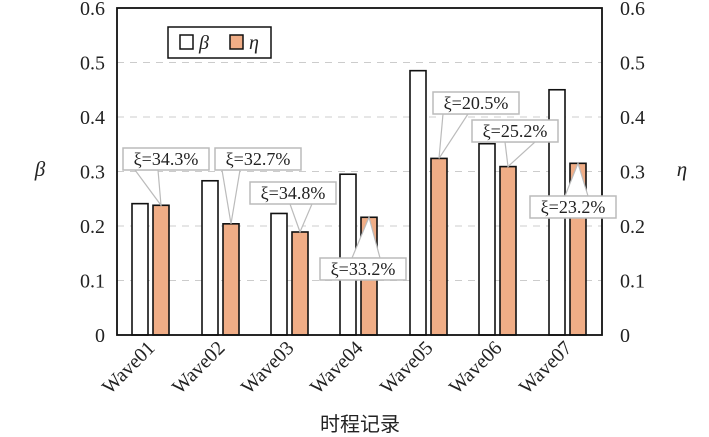  What do you see at coordinates (268, 368) in the screenshot?
I see `x-tick-label: Wave03` at bounding box center [268, 368].